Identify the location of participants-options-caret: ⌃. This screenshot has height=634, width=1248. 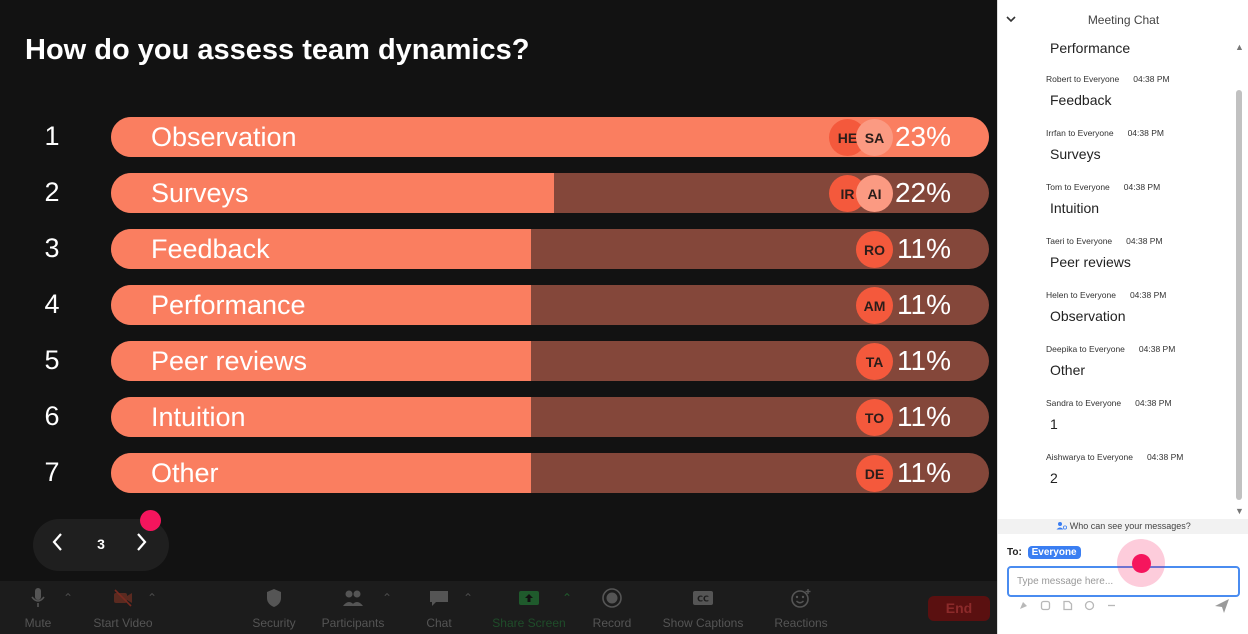
(387, 598).